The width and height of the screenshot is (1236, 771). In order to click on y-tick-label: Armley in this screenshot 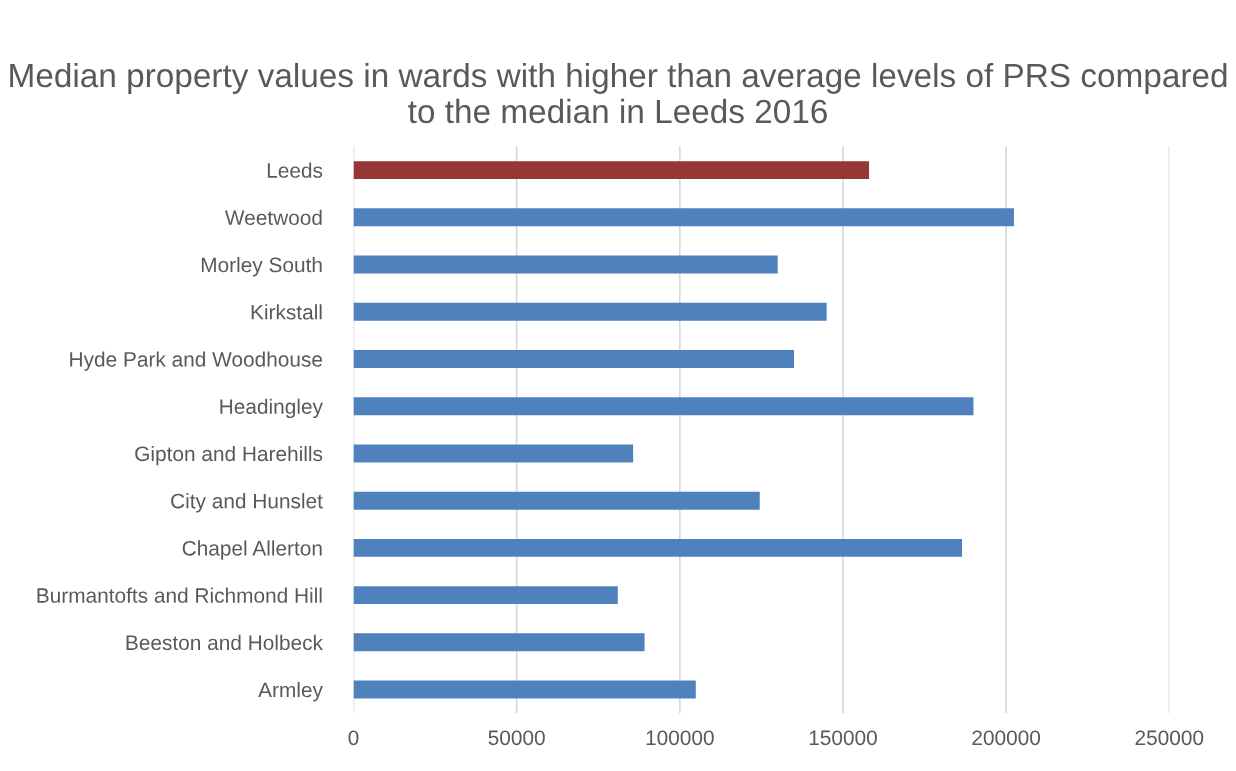, I will do `click(290, 692)`.